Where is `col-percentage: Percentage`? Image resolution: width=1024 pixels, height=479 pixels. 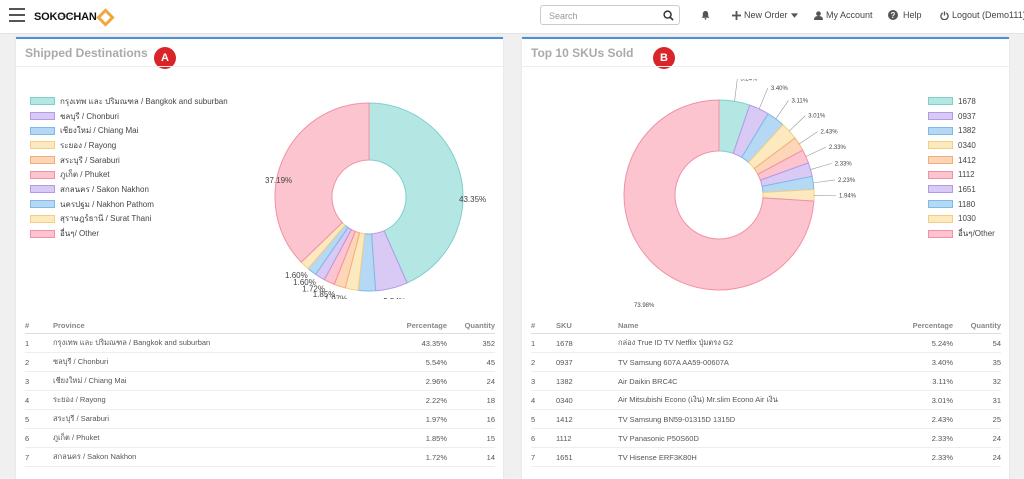
col-percentage: Percentage is located at coordinates (407, 326).